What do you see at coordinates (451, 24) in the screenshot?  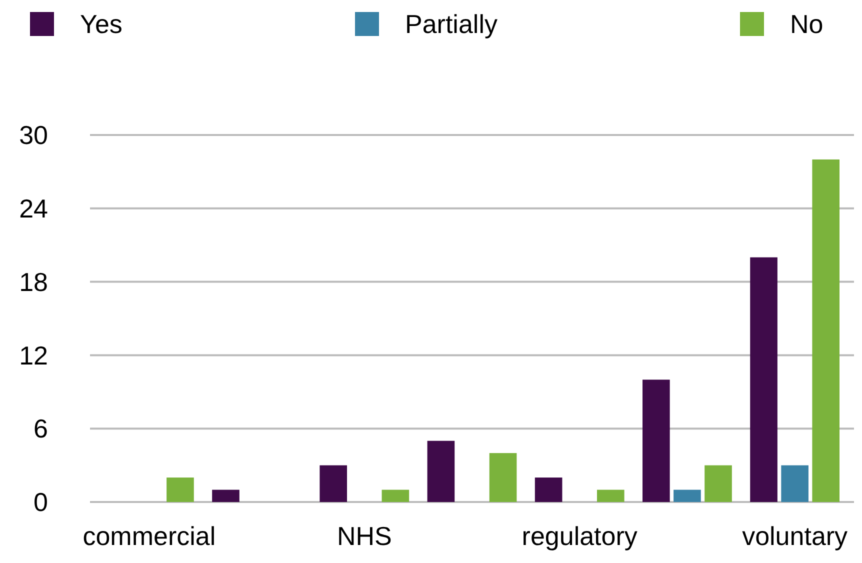 I see `legend-label: Partially` at bounding box center [451, 24].